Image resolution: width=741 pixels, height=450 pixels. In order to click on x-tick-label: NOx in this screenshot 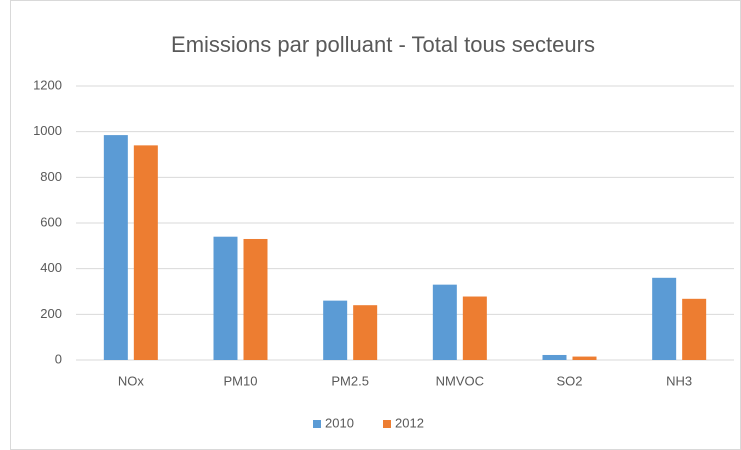, I will do `click(131, 380)`.